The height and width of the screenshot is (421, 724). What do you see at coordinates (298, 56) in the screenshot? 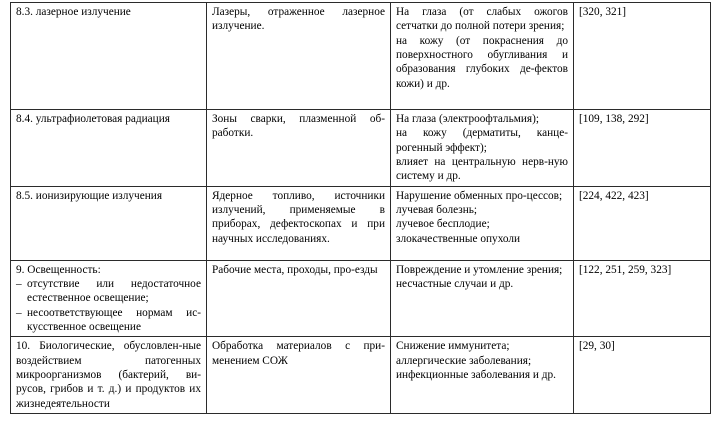
I see `cell-source: Лазеры, отраженное лазерное излучение.` at bounding box center [298, 56].